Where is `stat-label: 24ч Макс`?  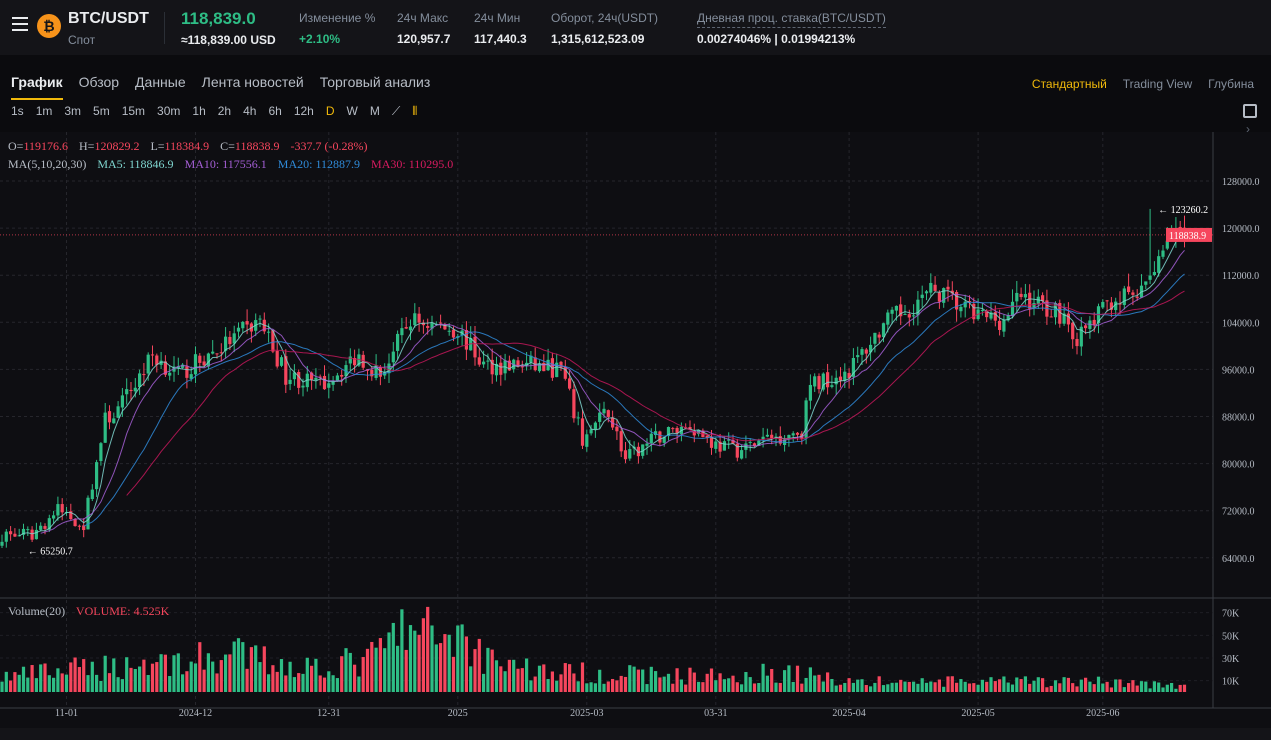 stat-label: 24ч Макс is located at coordinates (423, 18).